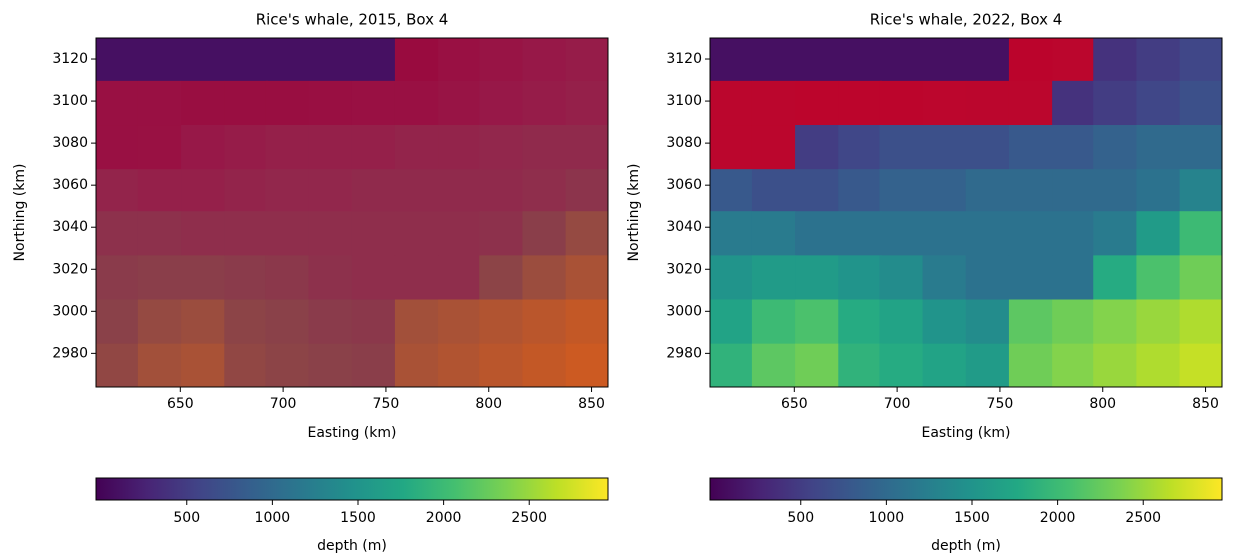 The height and width of the screenshot is (558, 1234). I want to click on chart-title: Rice's whale, 2022, Box 4, so click(966, 20).